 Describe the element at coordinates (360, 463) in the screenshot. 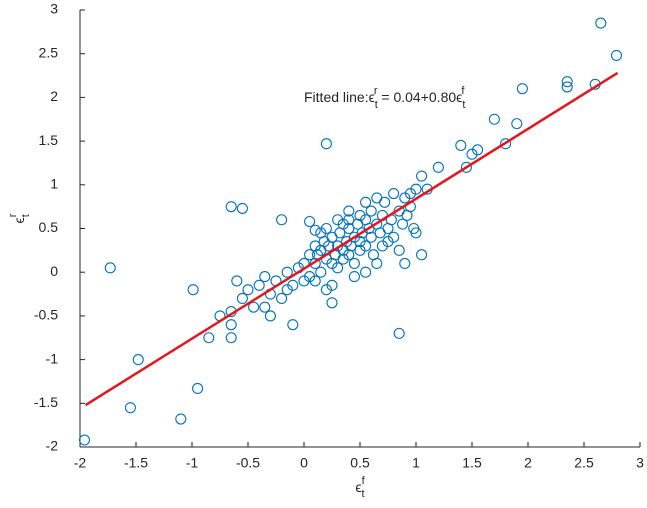

I see `x-tick-label: 0.5` at that location.